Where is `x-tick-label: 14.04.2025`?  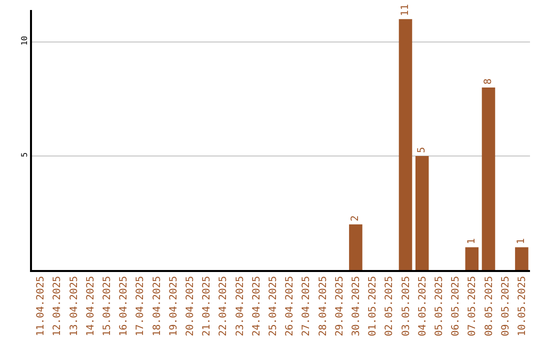
x-tick-label: 14.04.2025 is located at coordinates (90, 306).